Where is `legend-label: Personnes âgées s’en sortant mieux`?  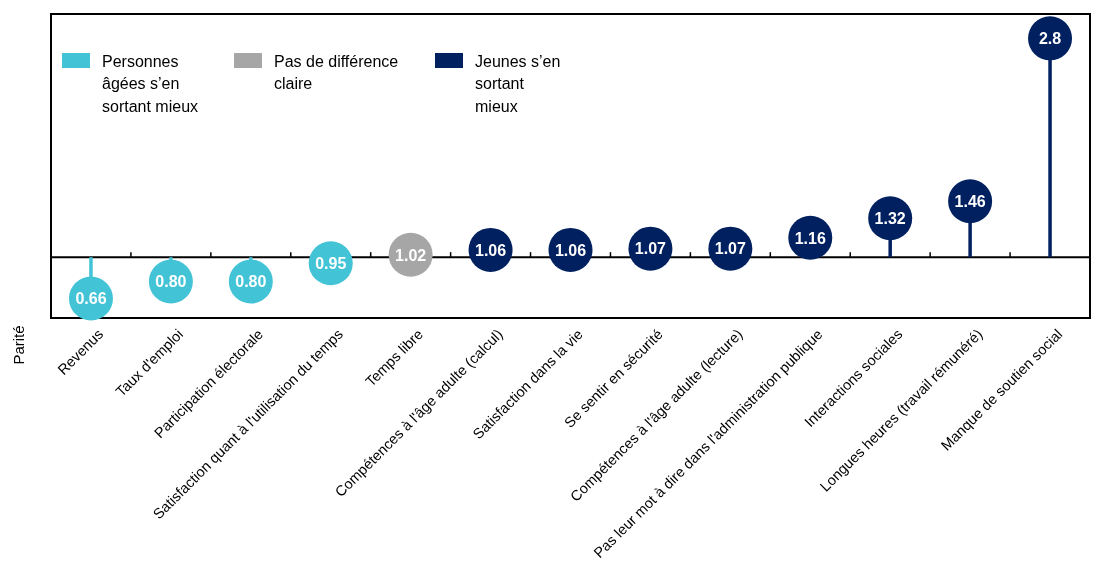 legend-label: Personnes âgées s’en sortant mieux is located at coordinates (150, 84).